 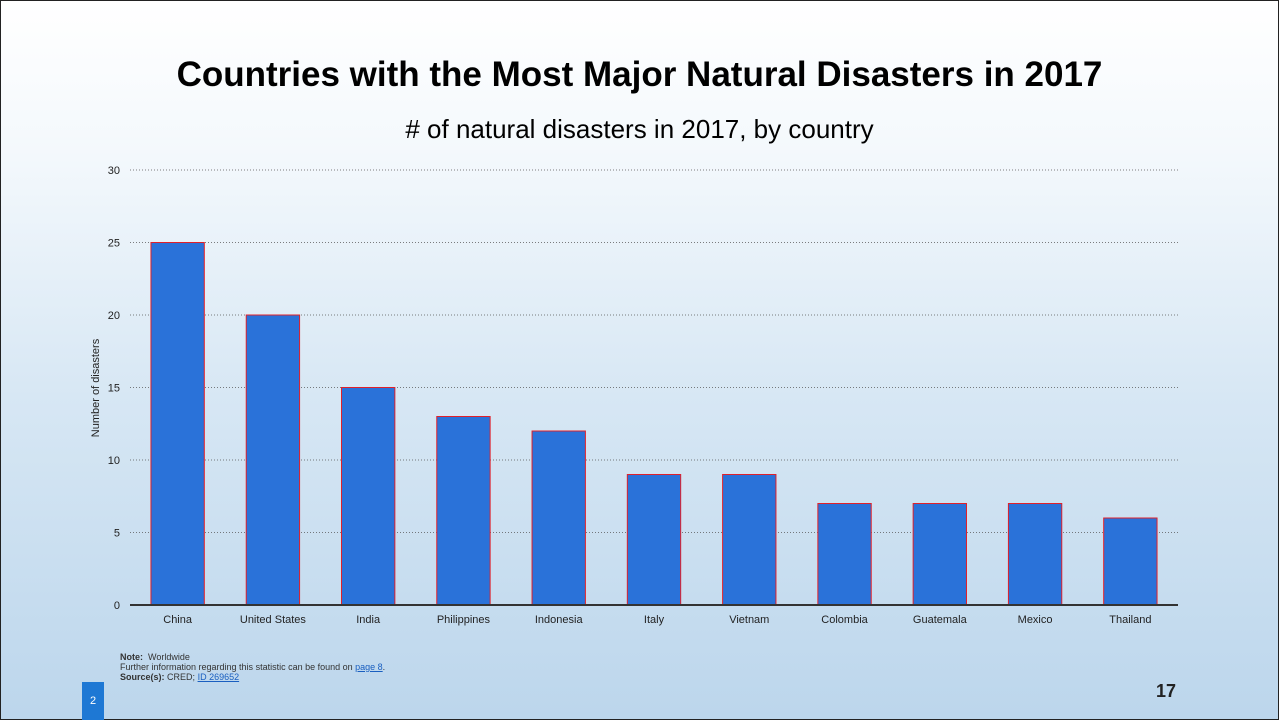 I want to click on source-line: Source(s): CRED; ID 269652, so click(x=252, y=677).